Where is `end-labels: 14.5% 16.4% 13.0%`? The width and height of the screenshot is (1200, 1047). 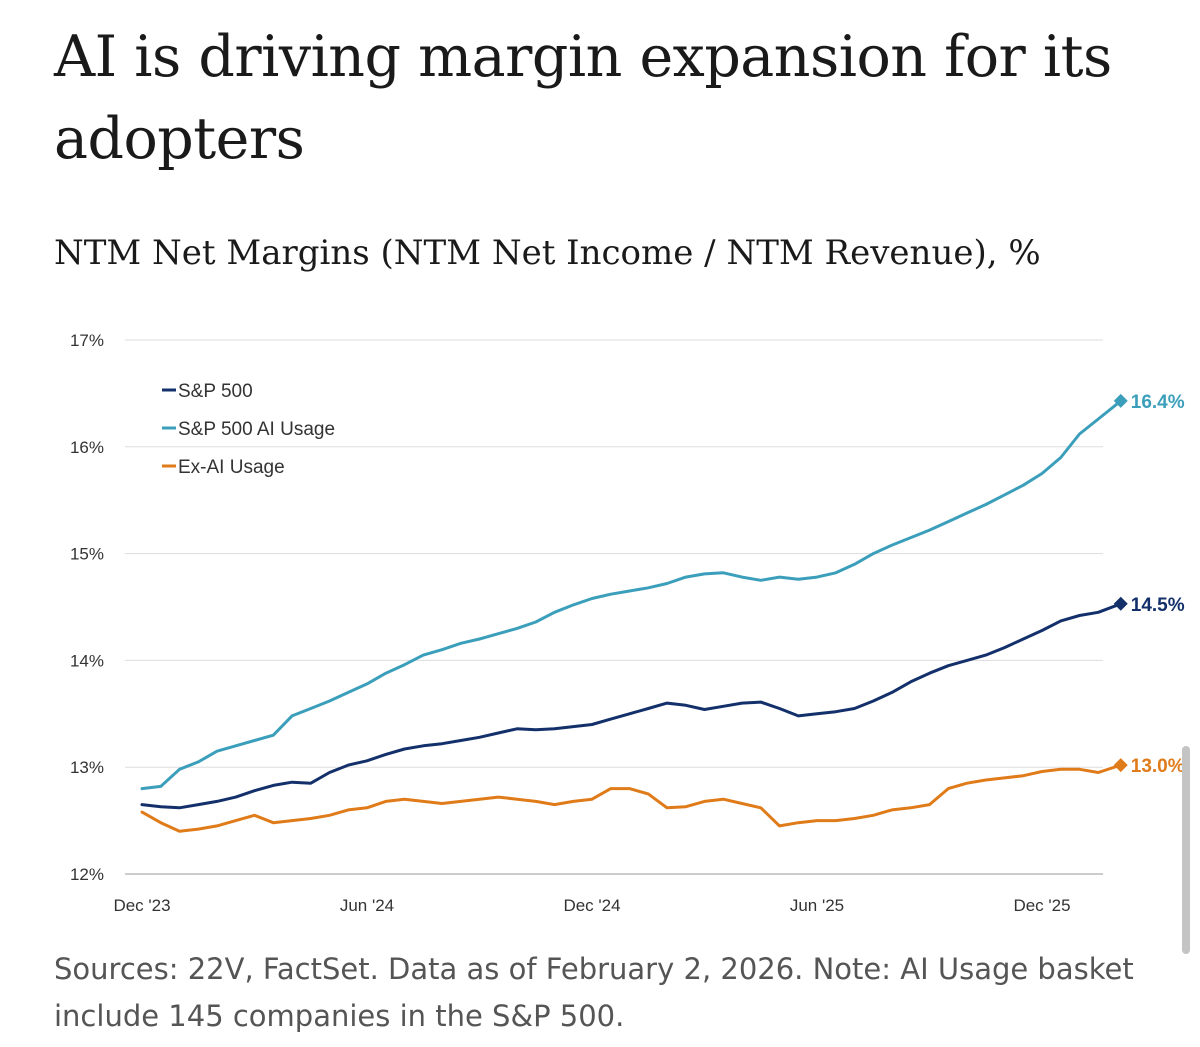
end-labels: 14.5% 16.4% 13.0% is located at coordinates (1149, 584).